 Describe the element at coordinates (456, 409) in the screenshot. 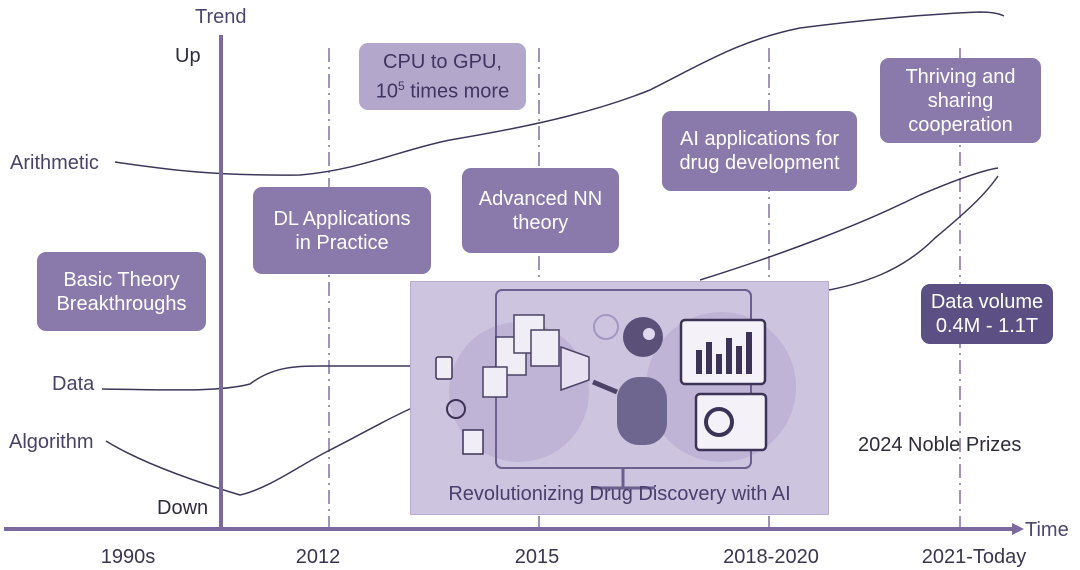

I see `microscope-icon` at that location.